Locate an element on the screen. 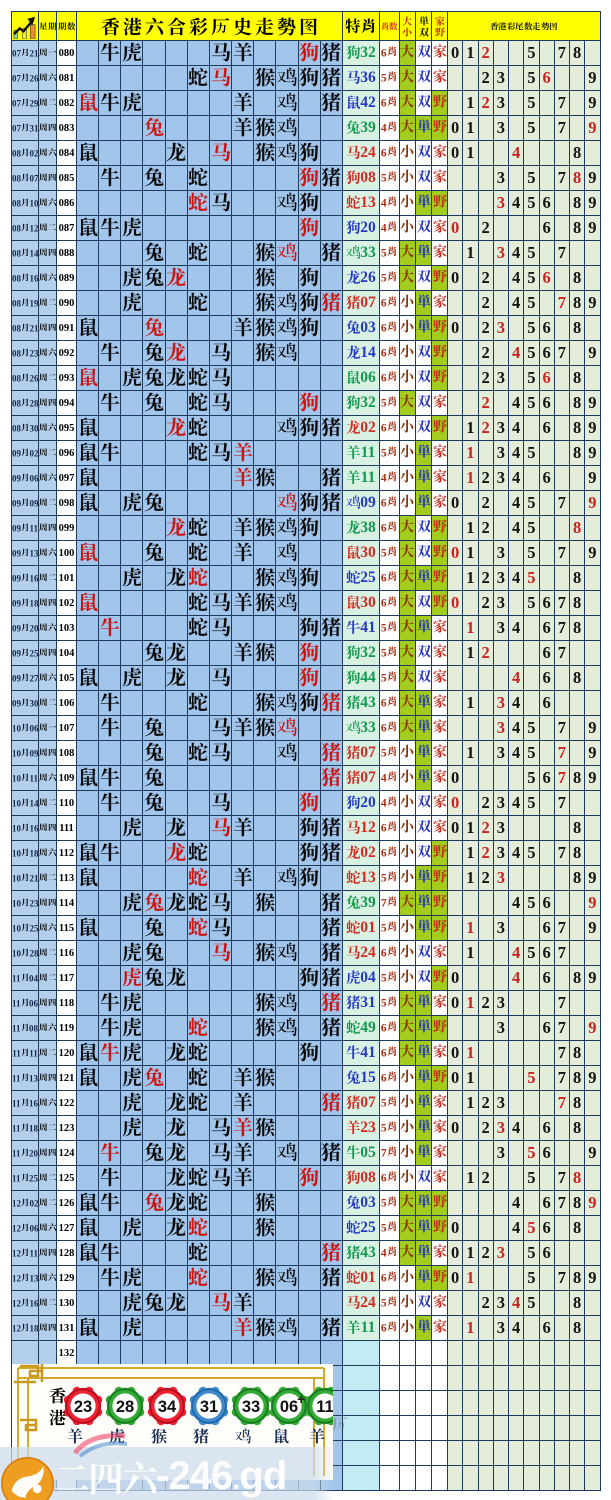  svg-text: 28 is located at coordinates (125, 1407).